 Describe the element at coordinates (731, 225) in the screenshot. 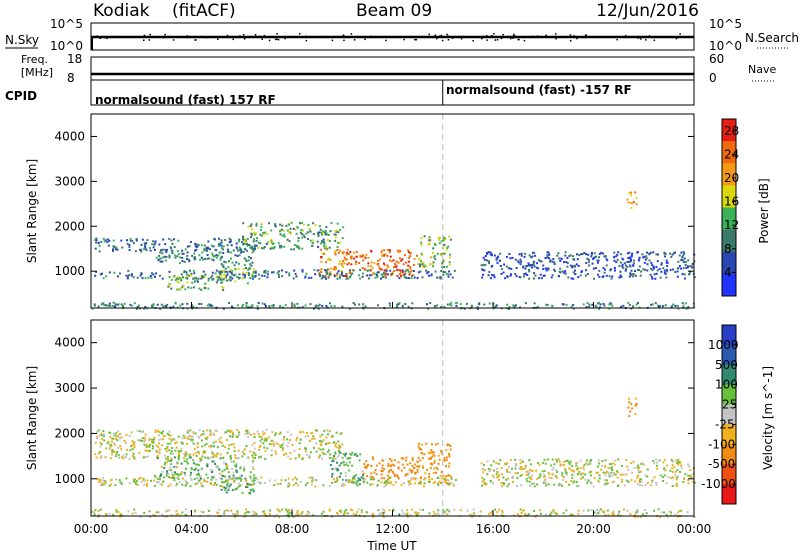

I see `colorbar-tick-label: 12` at that location.